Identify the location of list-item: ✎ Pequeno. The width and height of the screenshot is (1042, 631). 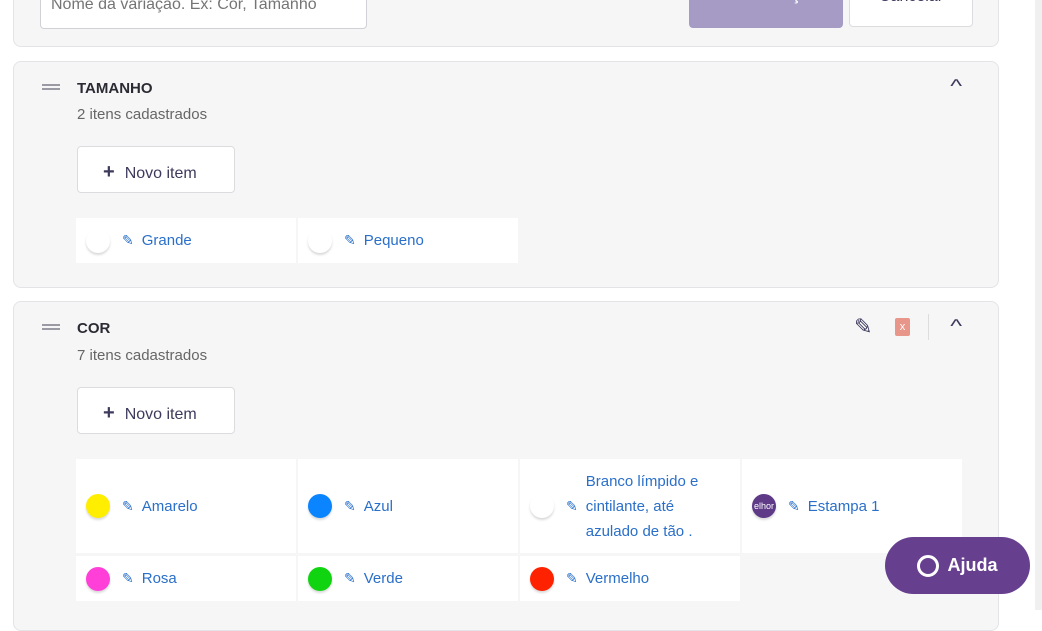
(408, 240).